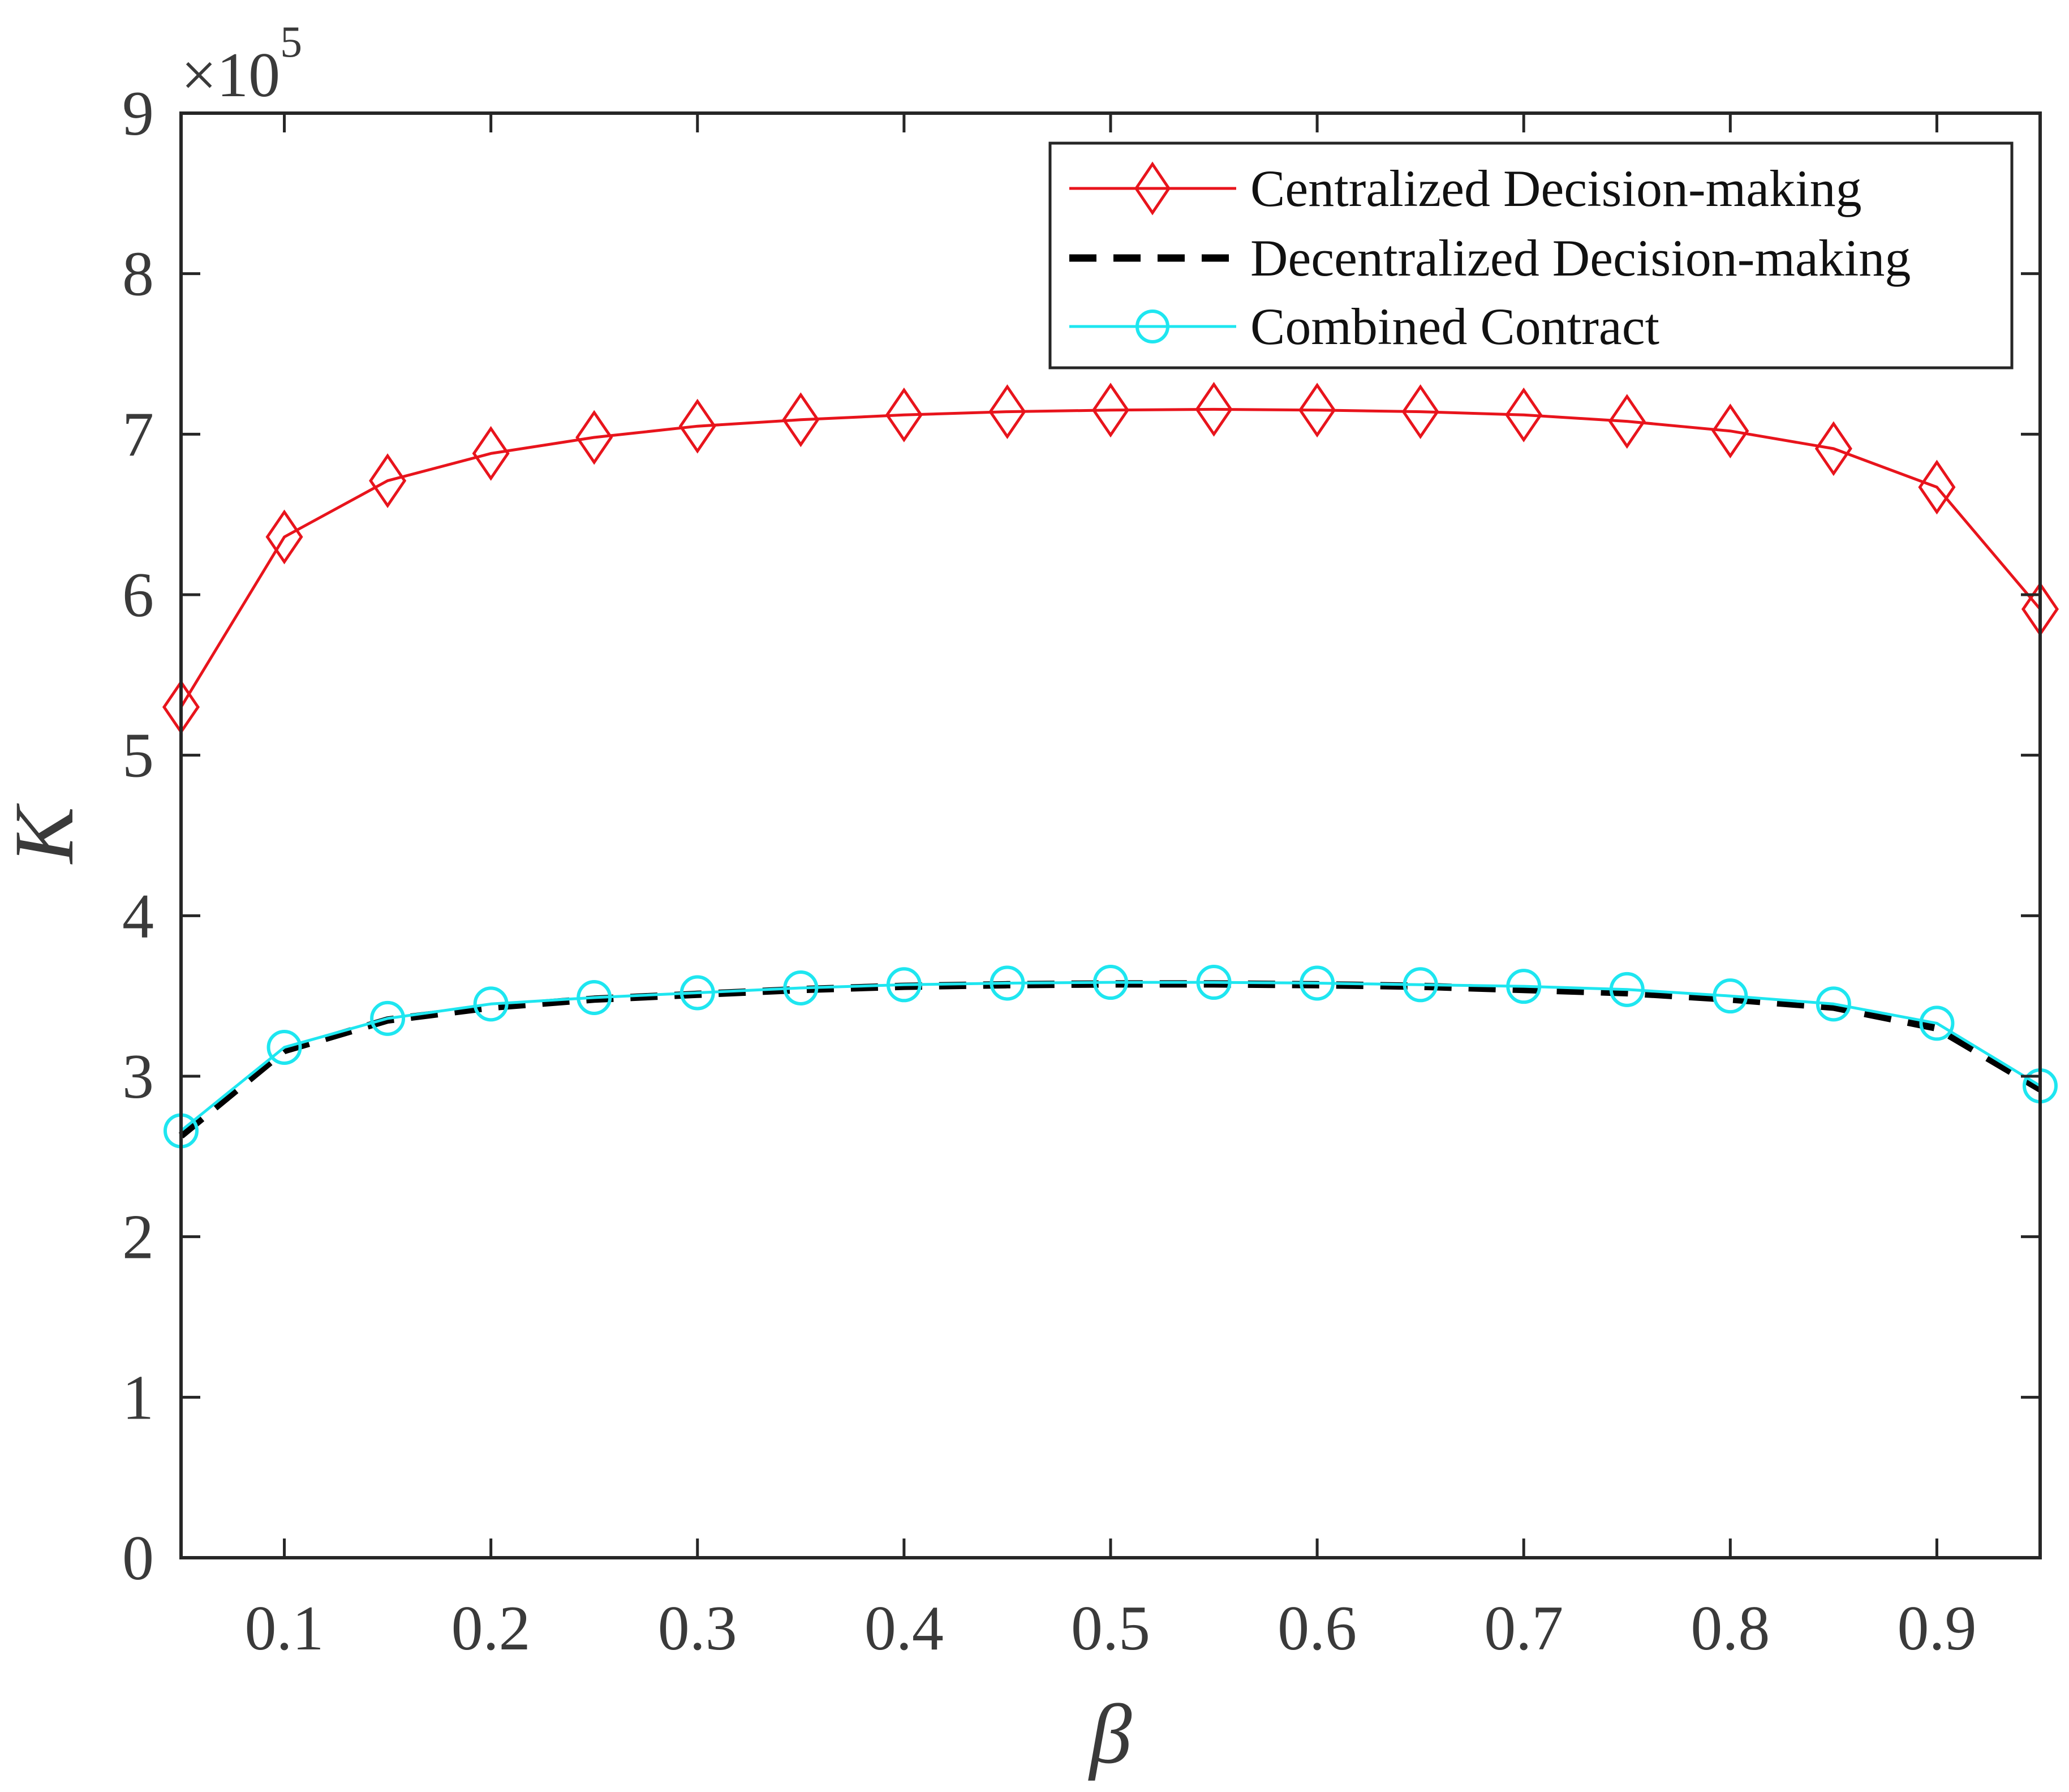  I want to click on y-tick-label: 4, so click(138, 916).